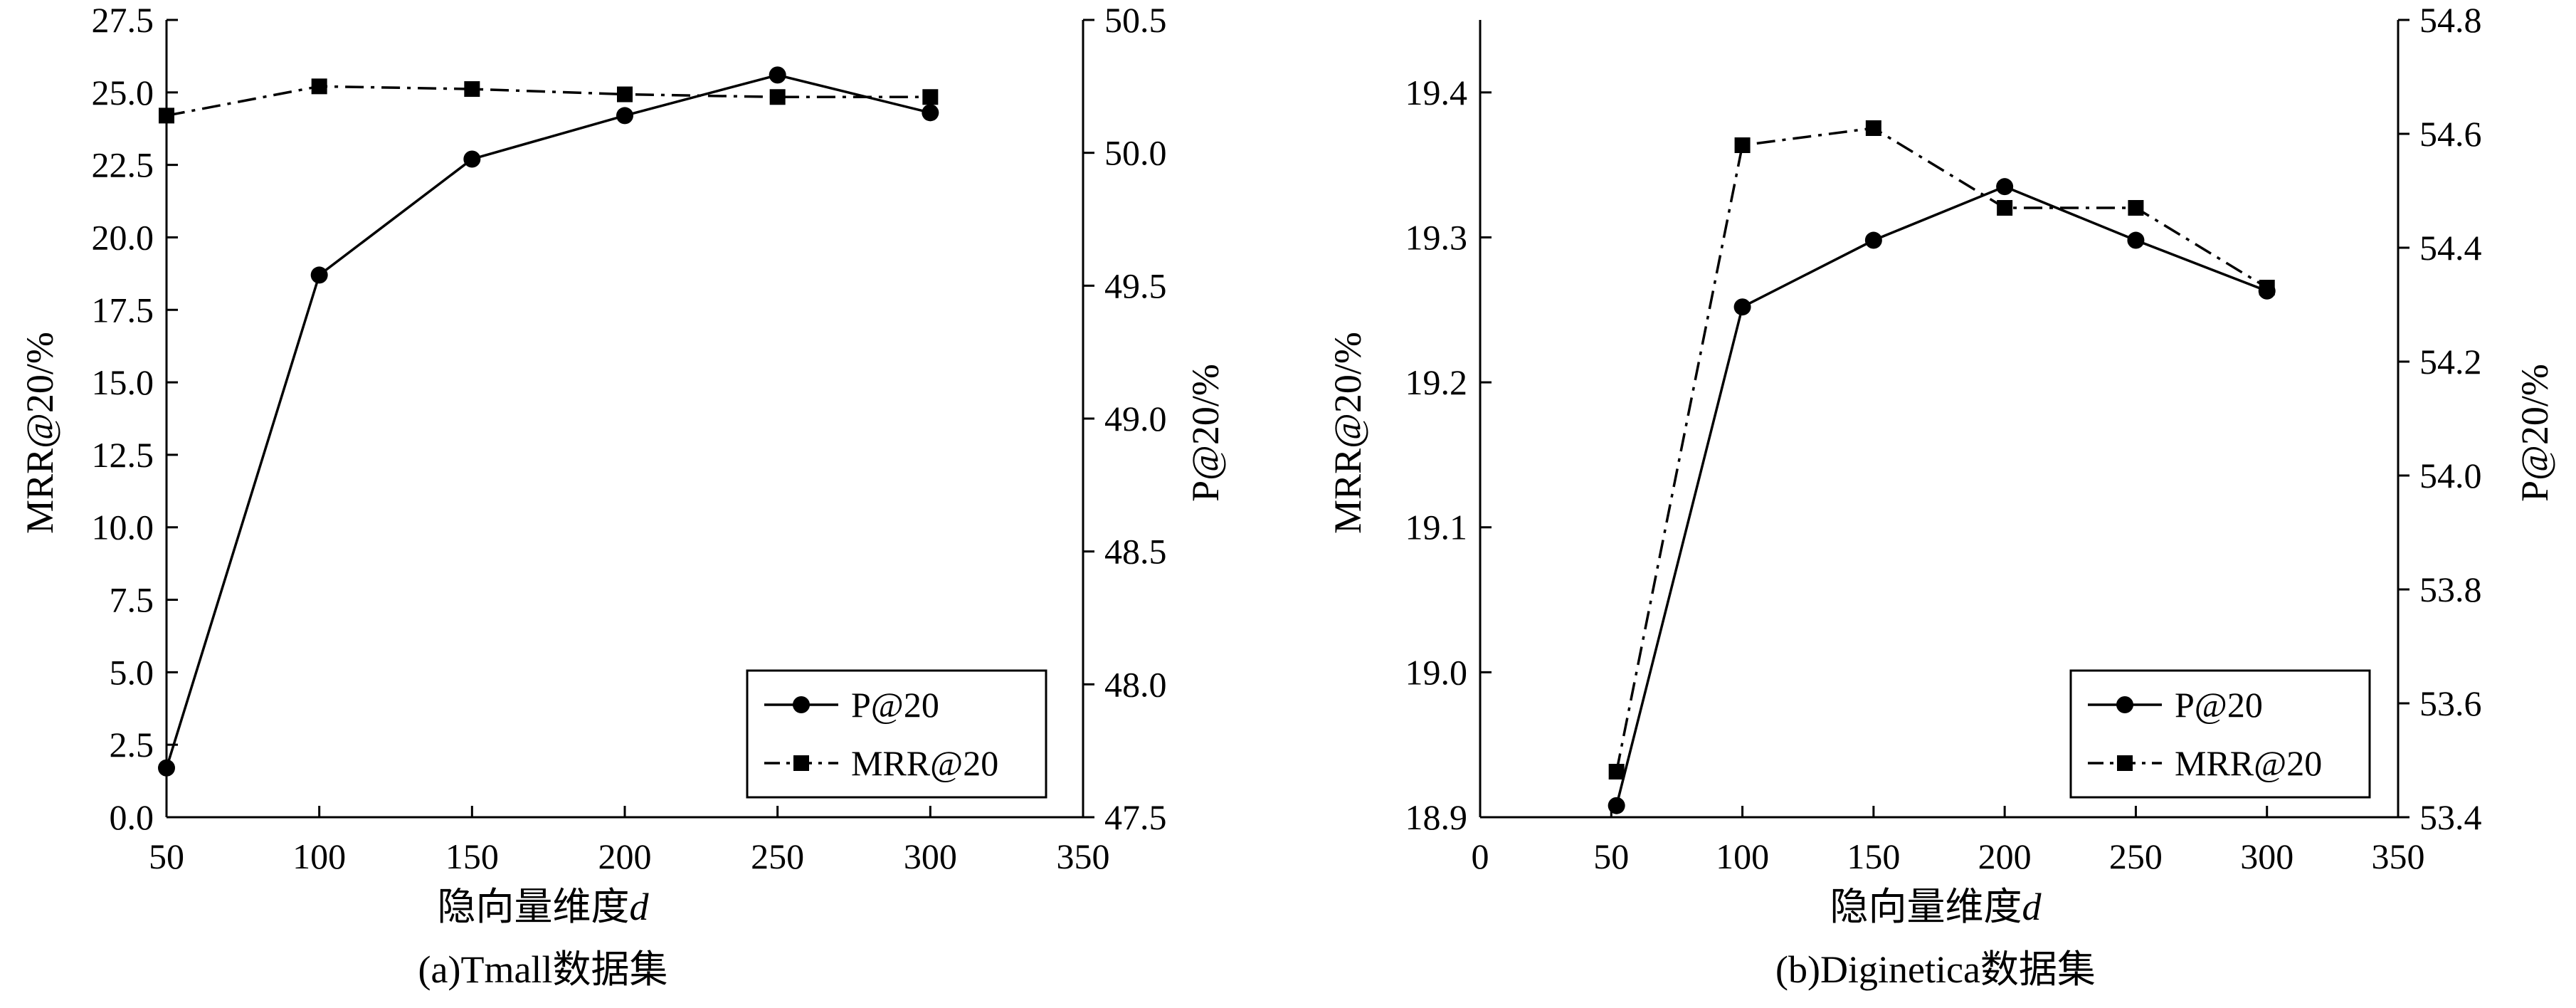  I want to click on right-y-tick-label: 53.4, so click(2450, 817).